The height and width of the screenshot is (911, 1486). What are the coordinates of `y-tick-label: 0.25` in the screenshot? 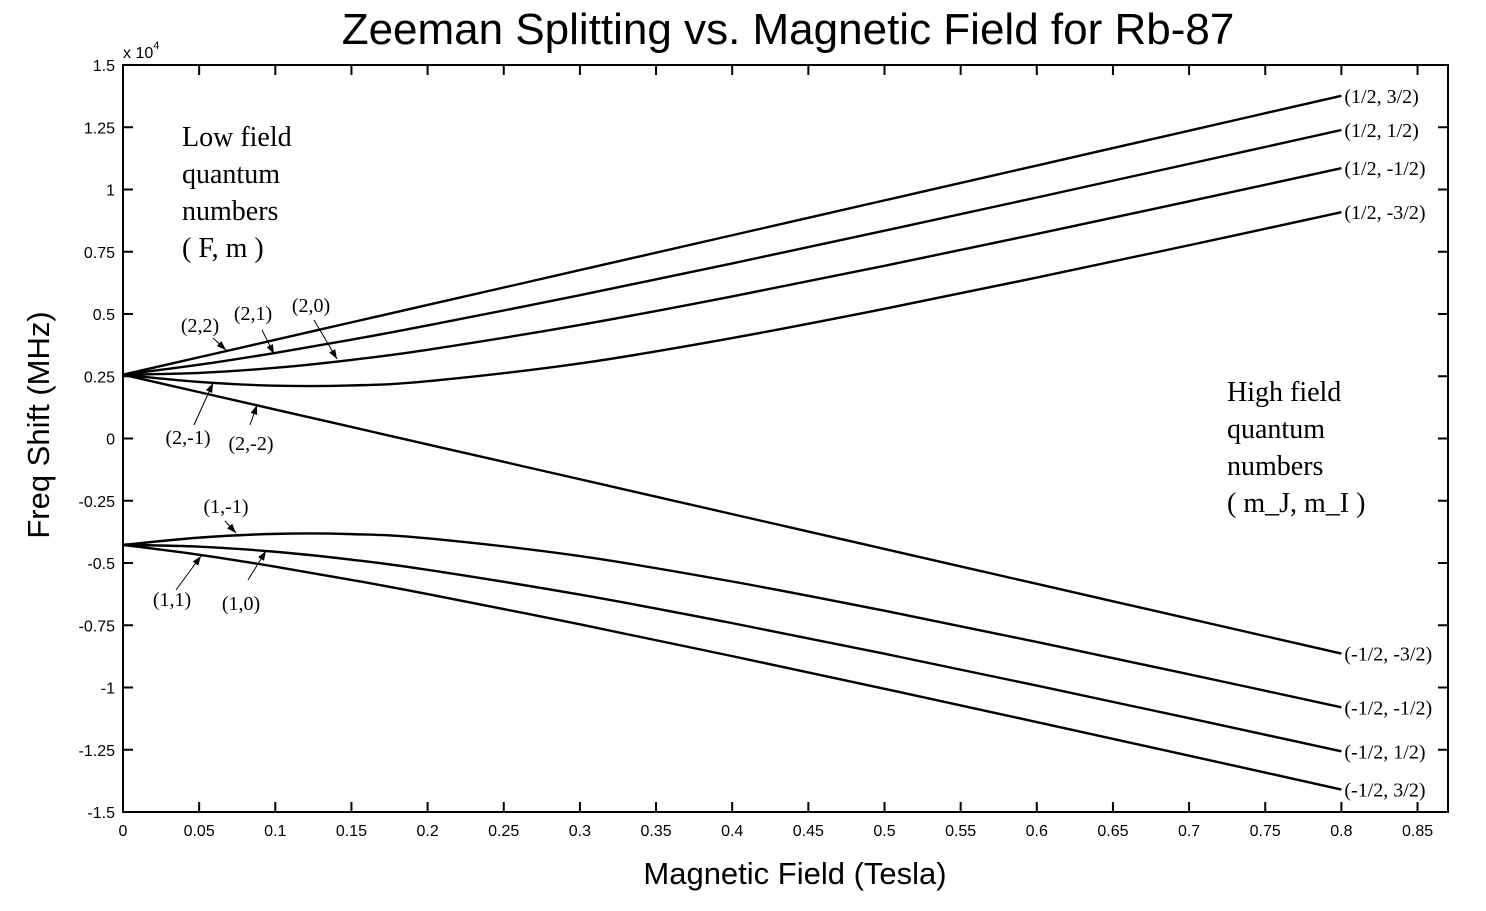 It's located at (99, 377).